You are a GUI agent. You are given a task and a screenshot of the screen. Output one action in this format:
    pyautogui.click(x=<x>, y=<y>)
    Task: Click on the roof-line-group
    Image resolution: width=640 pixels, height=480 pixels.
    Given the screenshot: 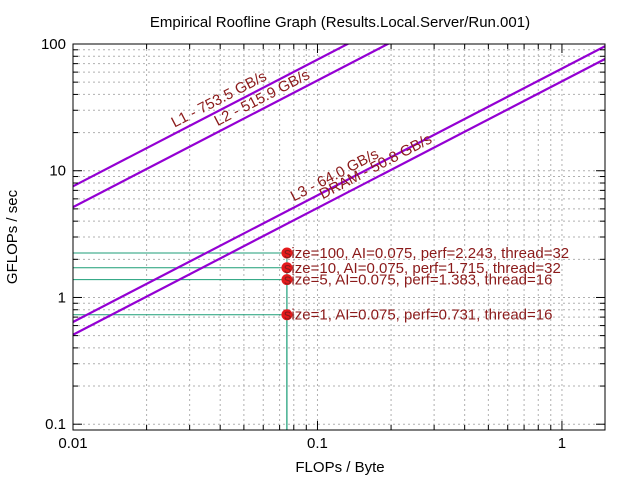 What is the action you would take?
    pyautogui.click(x=211, y=116)
    